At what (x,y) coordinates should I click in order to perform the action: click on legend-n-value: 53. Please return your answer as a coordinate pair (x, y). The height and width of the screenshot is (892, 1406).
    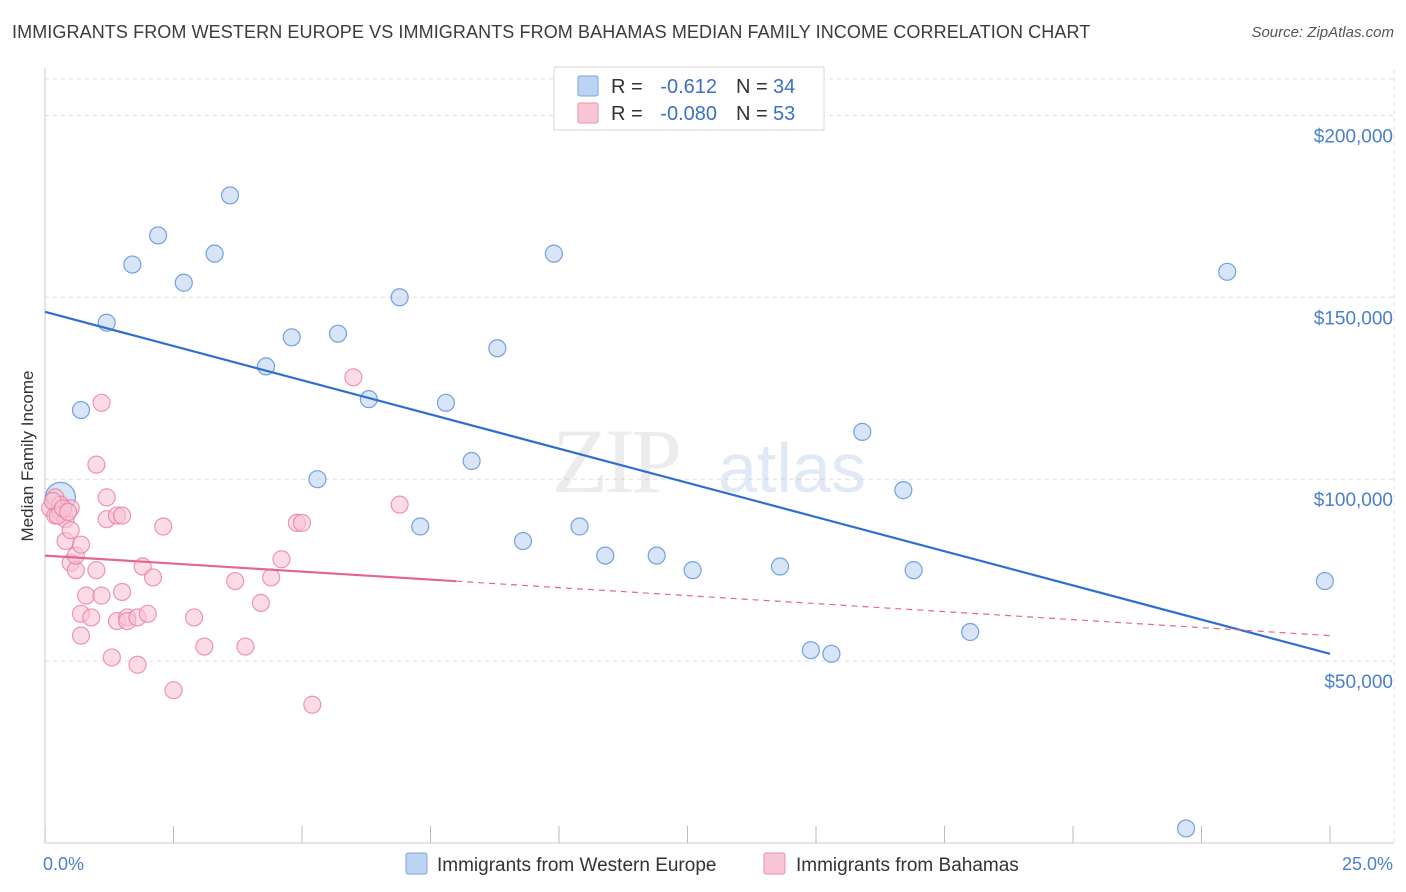
    Looking at the image, I should click on (784, 114).